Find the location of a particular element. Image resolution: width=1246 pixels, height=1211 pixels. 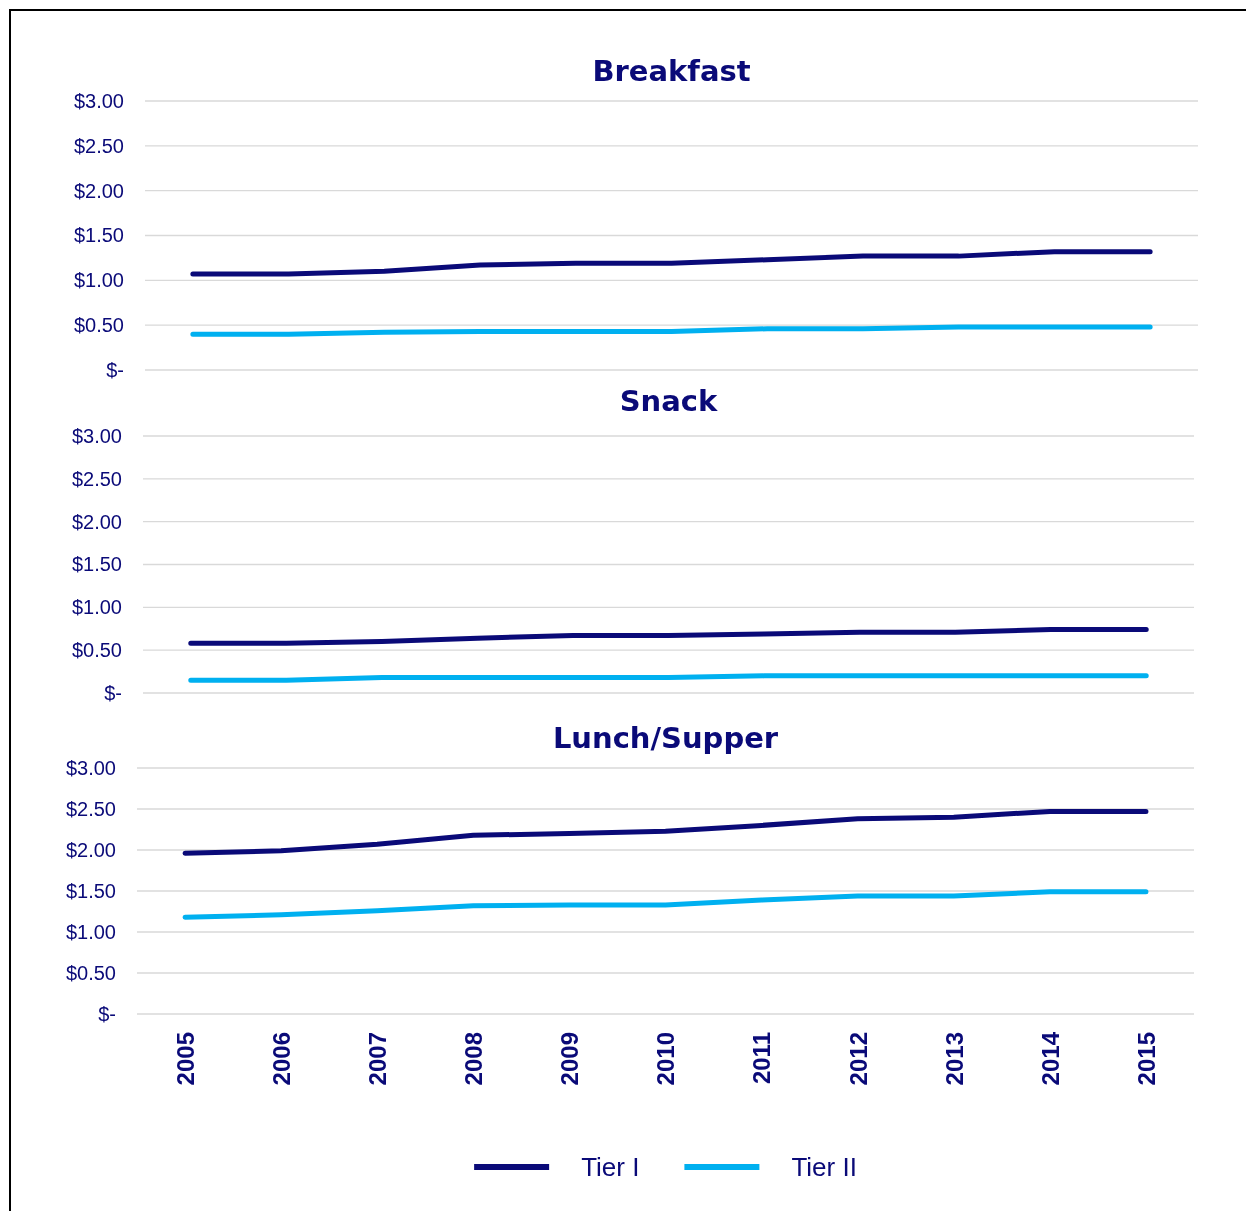

x-tick-label: 2008 is located at coordinates (474, 1059).